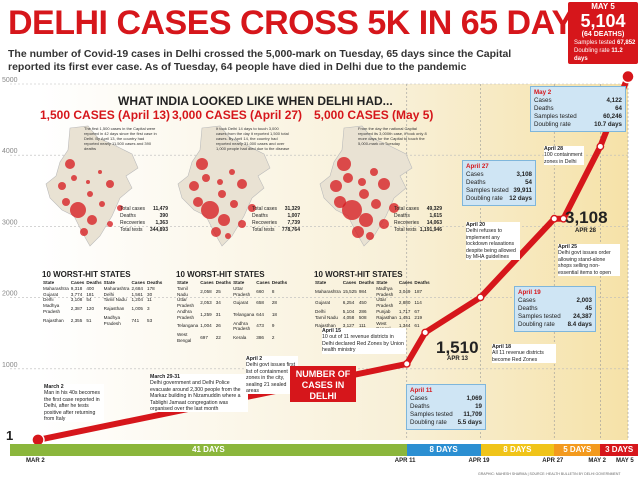 This screenshot has width=640, height=482. I want to click on annot-apr28: April 28 100 containment zones in Delhi, so click(564, 156).